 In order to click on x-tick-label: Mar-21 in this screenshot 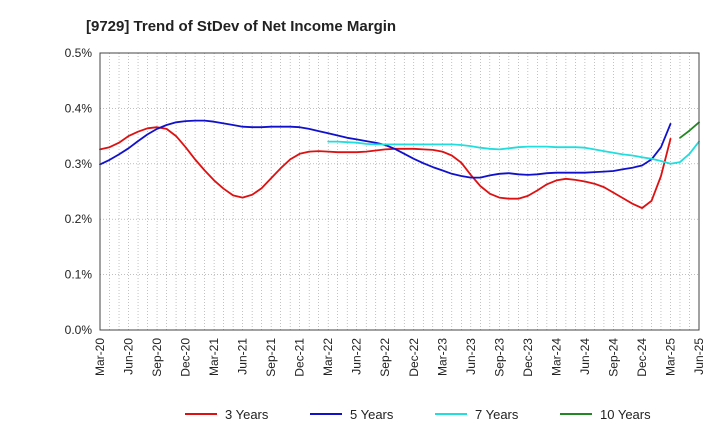, I will do `click(214, 357)`.